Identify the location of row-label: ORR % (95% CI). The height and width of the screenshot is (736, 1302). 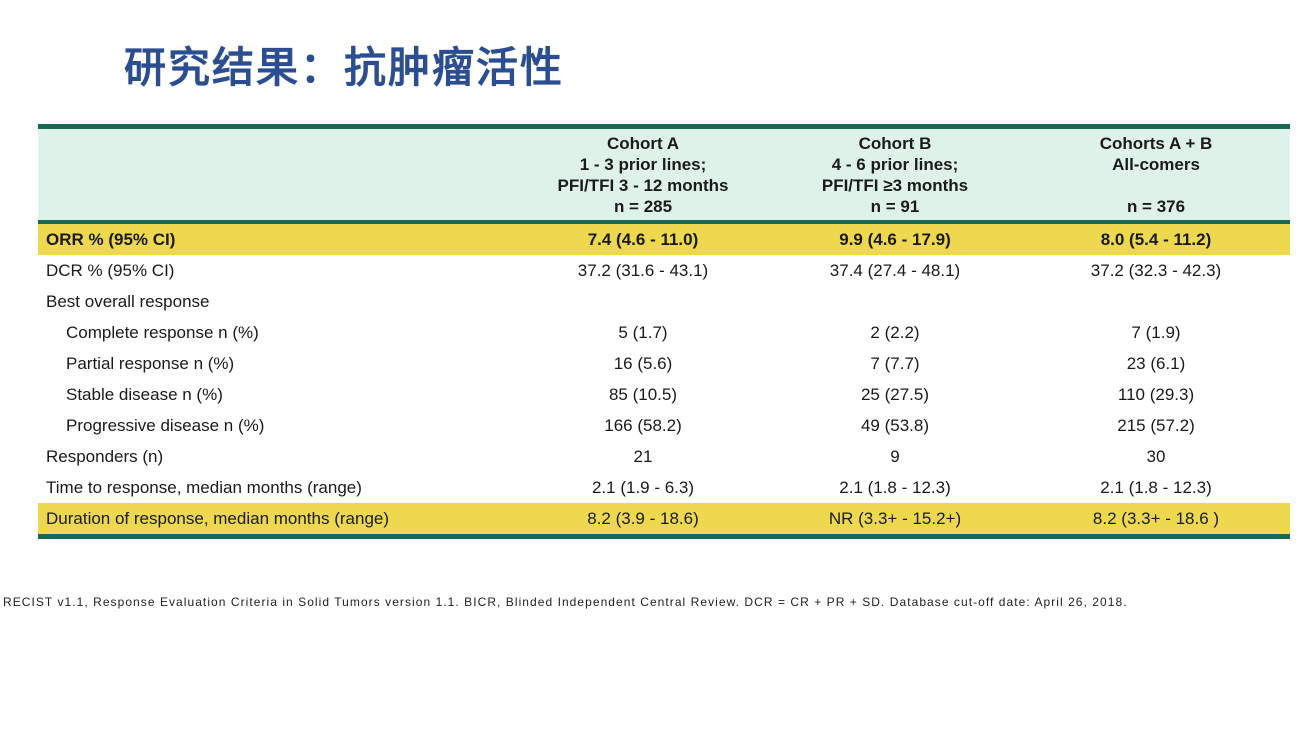
(111, 239).